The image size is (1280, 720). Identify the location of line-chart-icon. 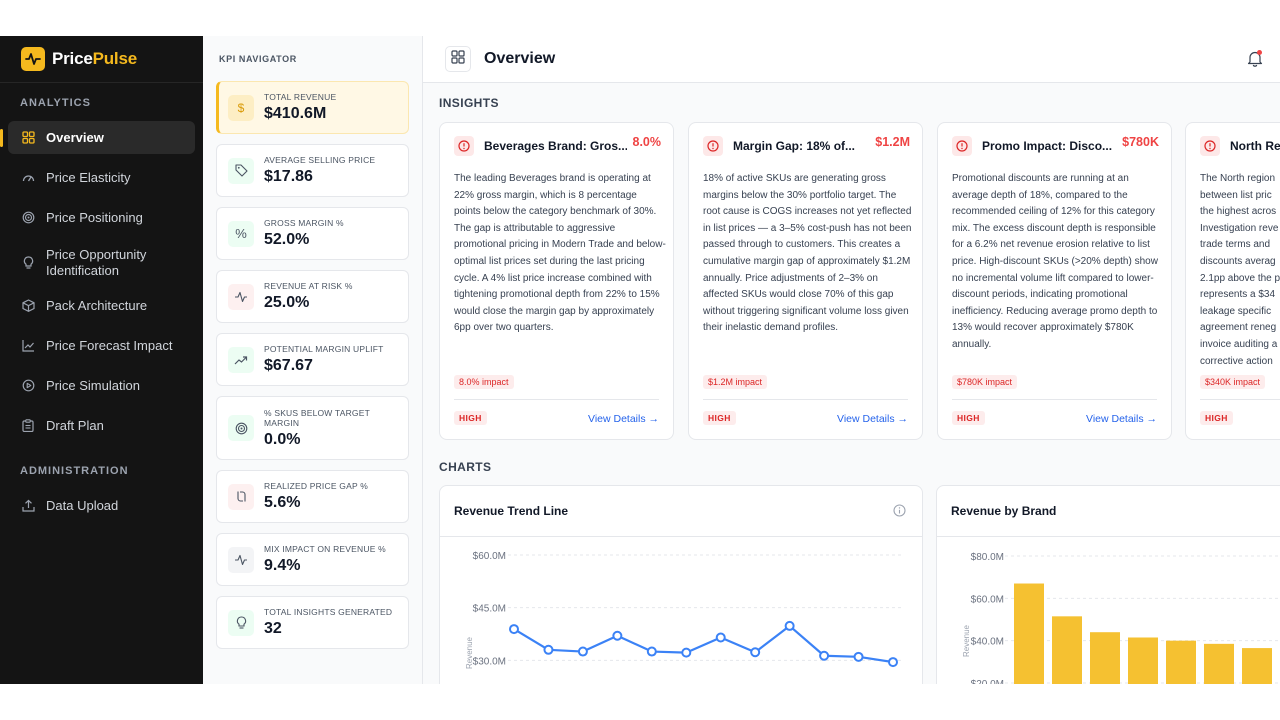
(28, 345).